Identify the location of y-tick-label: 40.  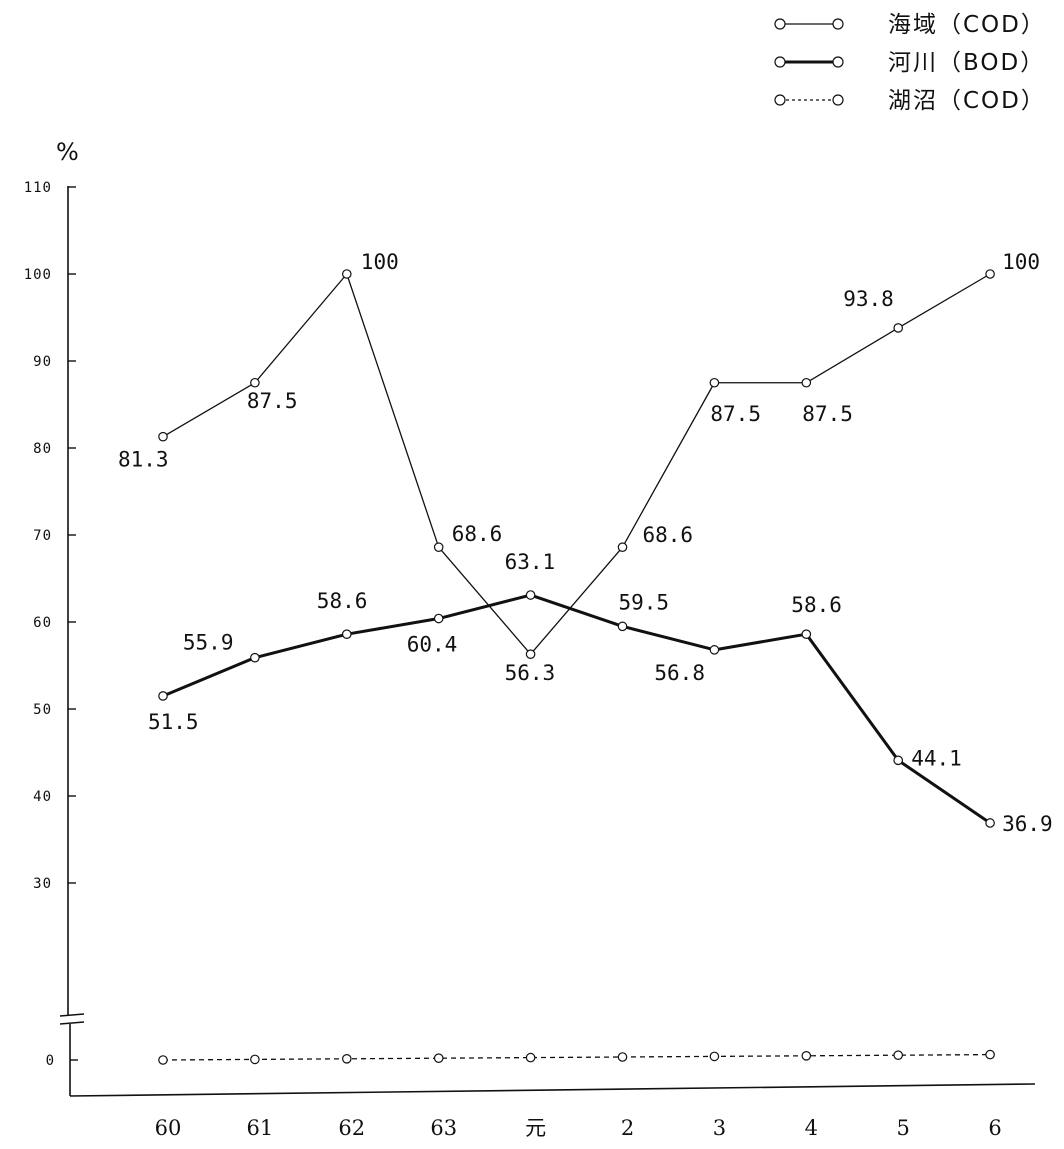
(42, 797).